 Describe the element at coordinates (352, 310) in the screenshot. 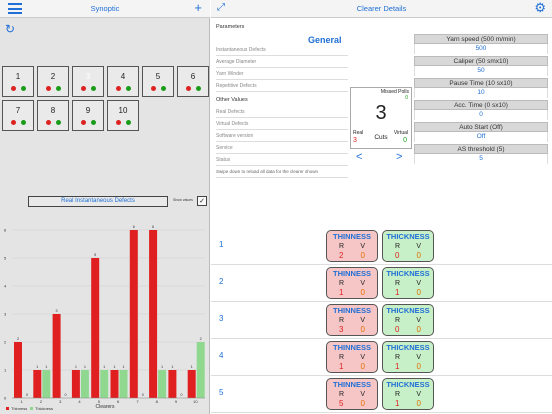

I see `thinness-title: THINNESS` at that location.